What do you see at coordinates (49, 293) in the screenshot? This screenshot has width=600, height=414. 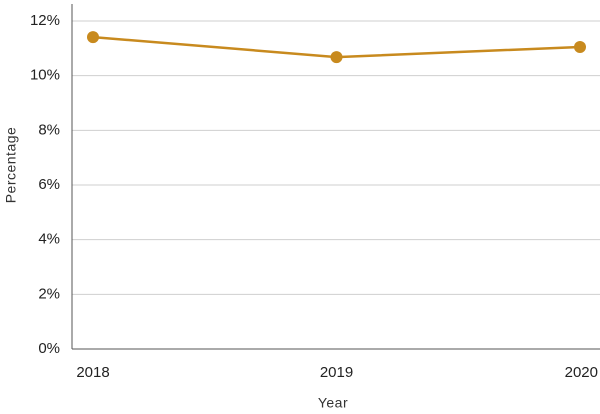 I see `y-tick-label: 2%` at bounding box center [49, 293].